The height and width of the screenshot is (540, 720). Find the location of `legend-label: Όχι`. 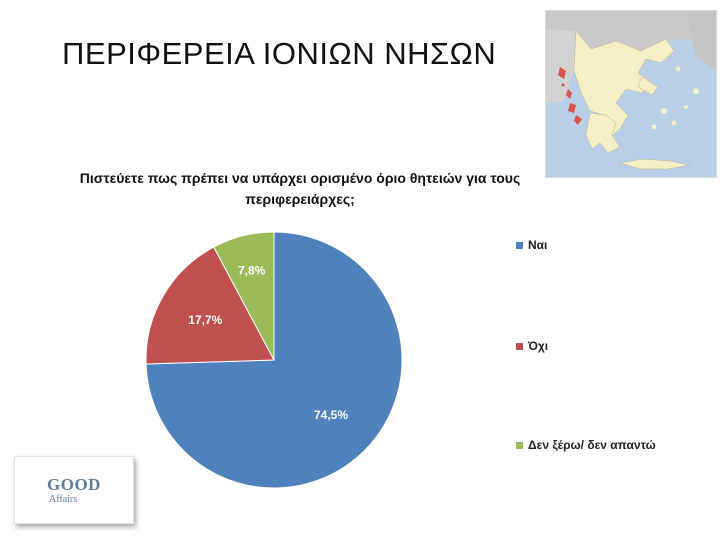

legend-label: Όχι is located at coordinates (538, 346).